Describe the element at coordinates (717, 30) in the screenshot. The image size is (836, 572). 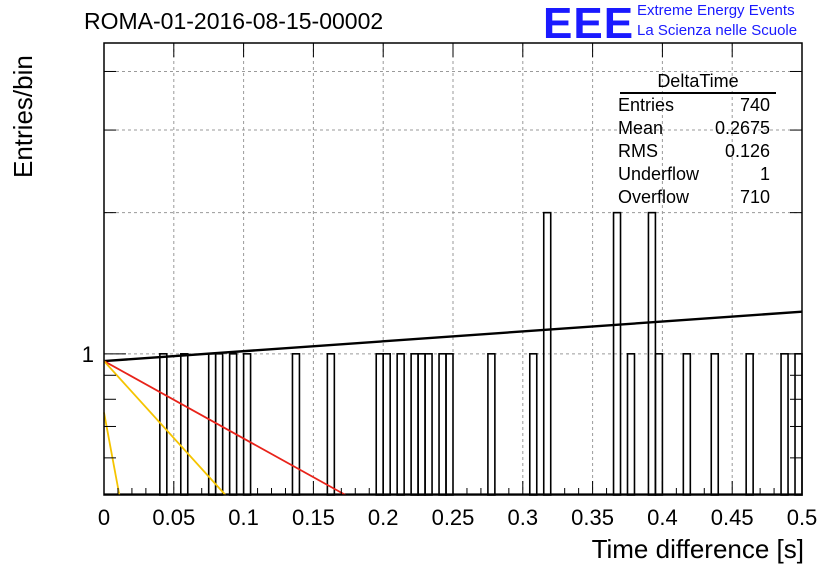
I see `logo-line-2: La Scienza nelle Scuole` at that location.